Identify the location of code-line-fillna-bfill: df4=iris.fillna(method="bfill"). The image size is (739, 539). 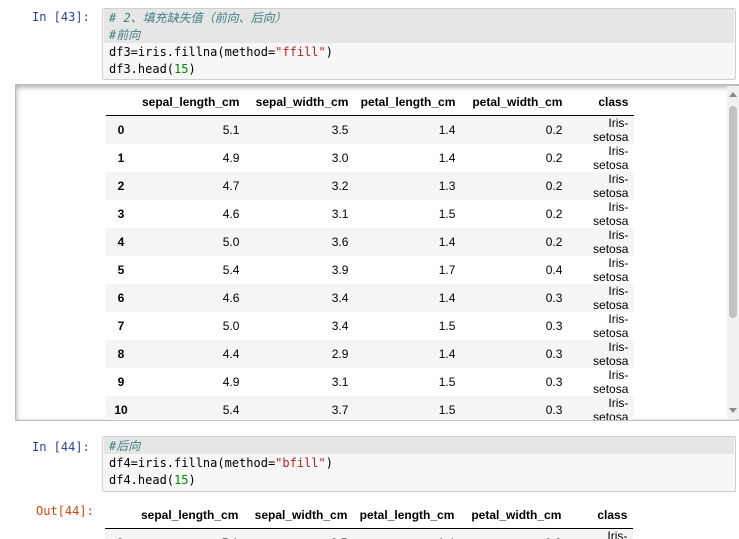
(221, 463).